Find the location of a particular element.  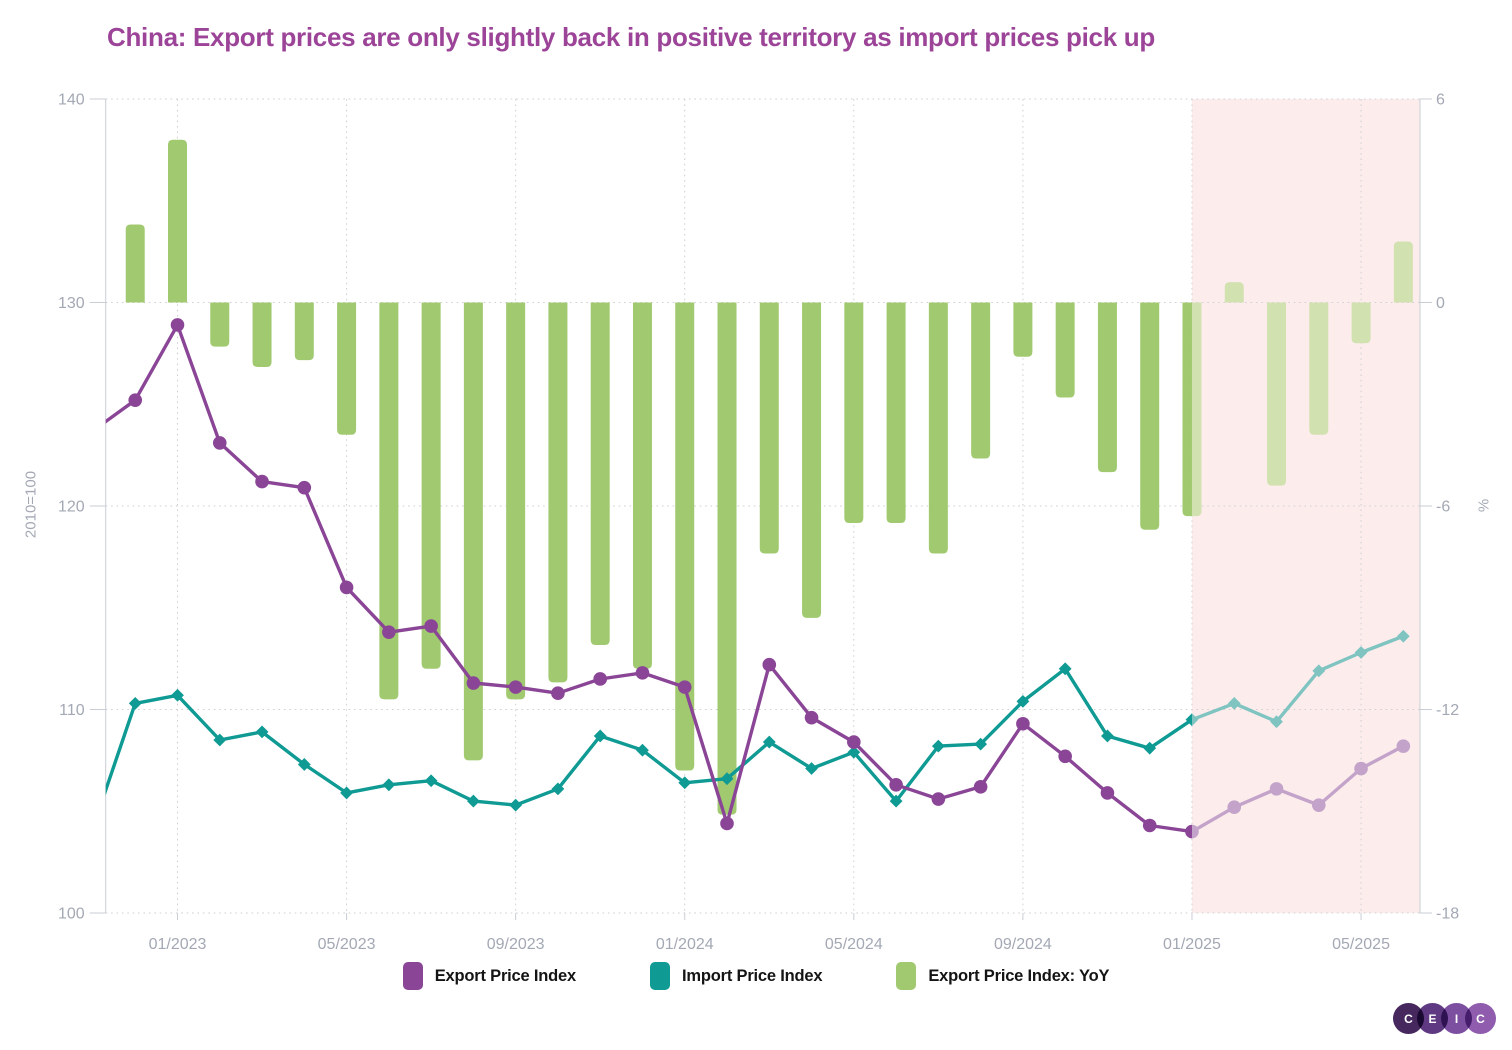

y-axis-tick-label: 140 is located at coordinates (71, 100).